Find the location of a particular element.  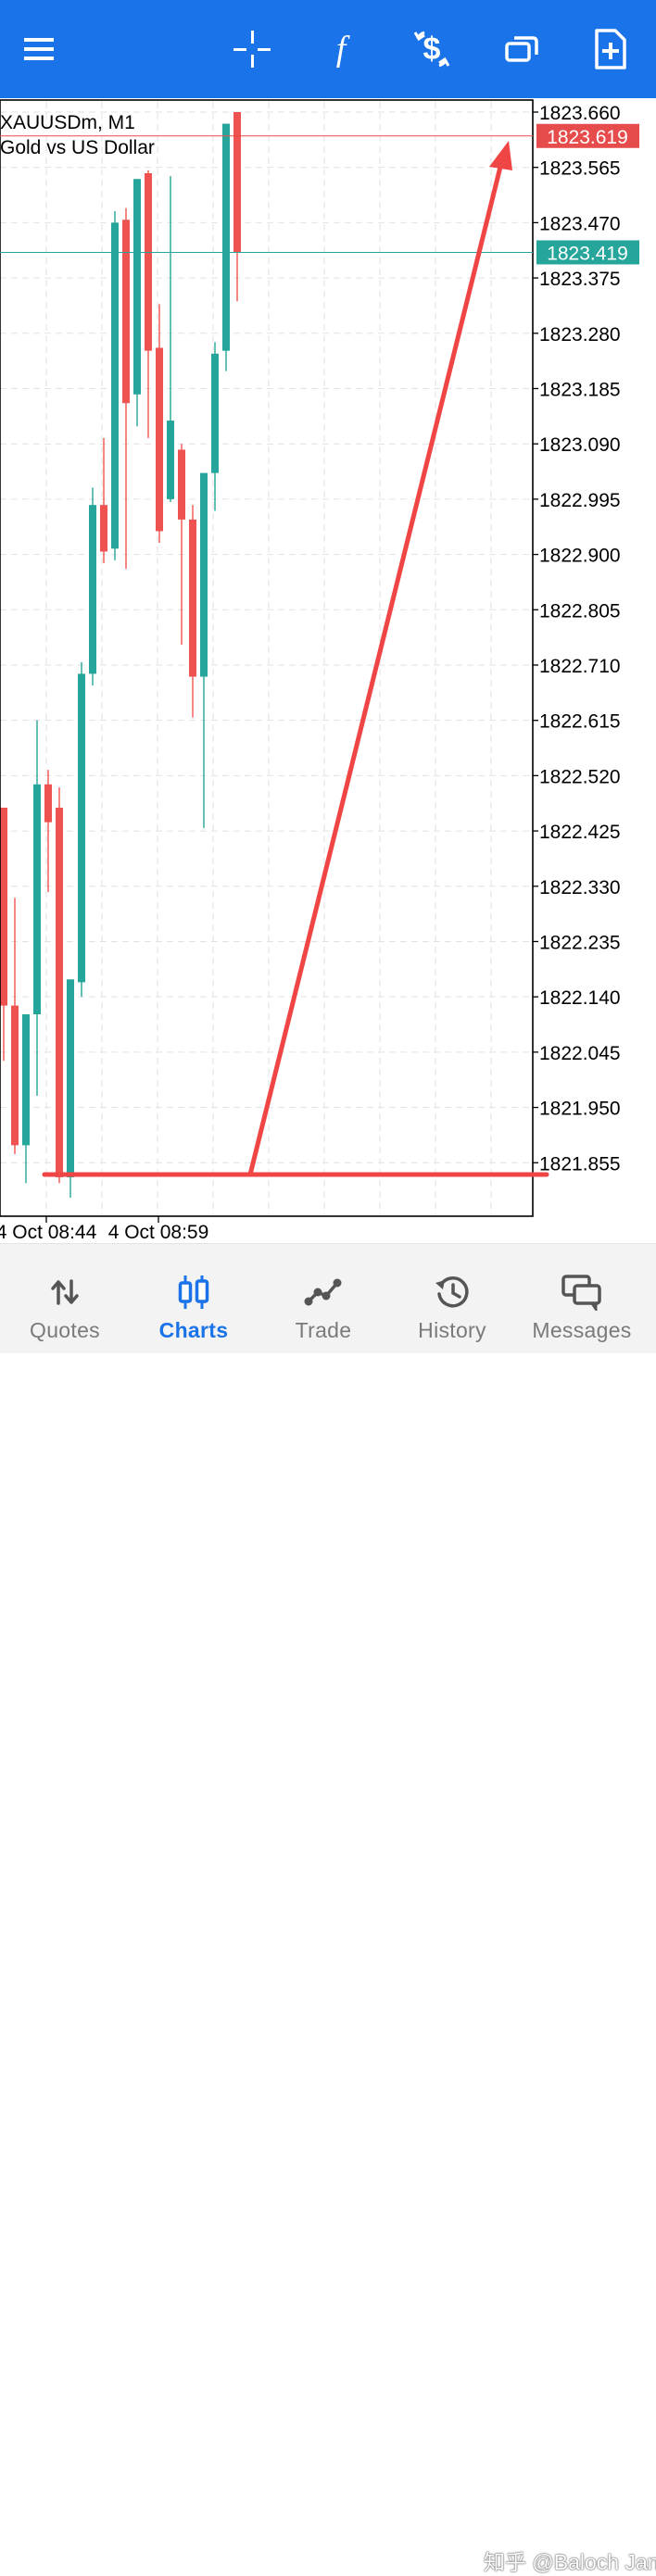

windows-button is located at coordinates (521, 49).